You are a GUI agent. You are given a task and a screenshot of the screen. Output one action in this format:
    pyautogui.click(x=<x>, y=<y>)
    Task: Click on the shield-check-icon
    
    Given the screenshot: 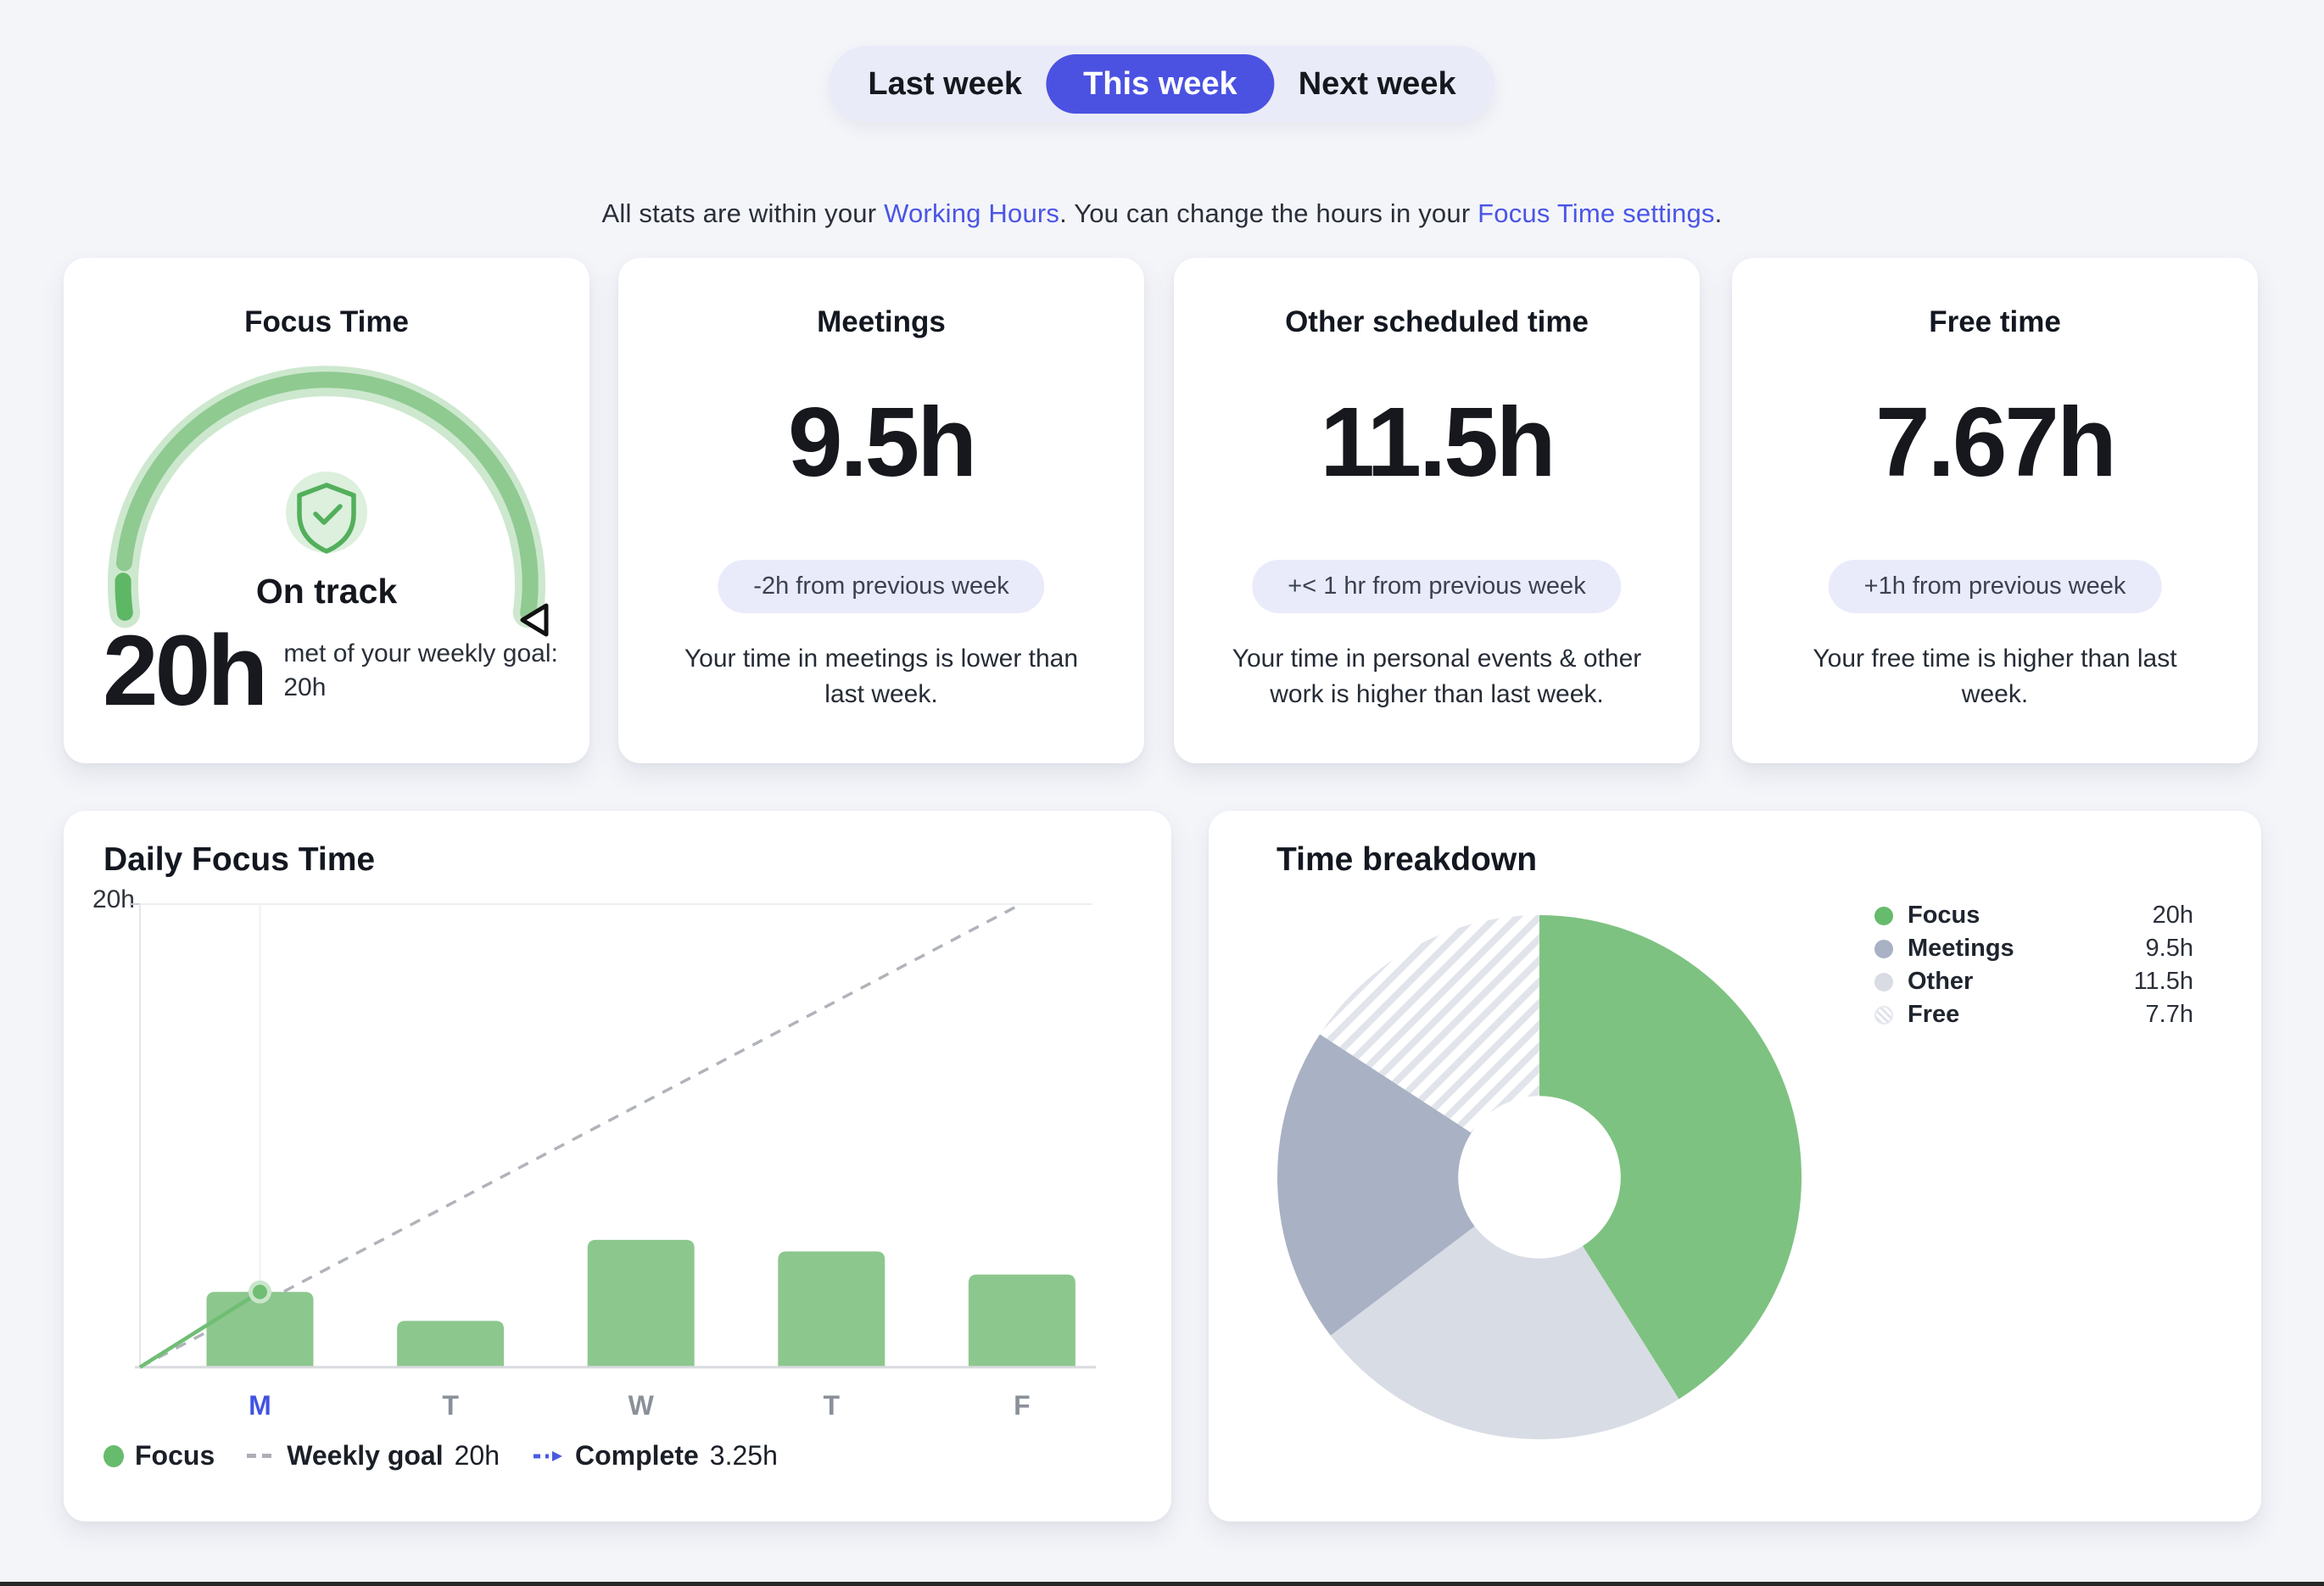 What is the action you would take?
    pyautogui.click(x=326, y=518)
    